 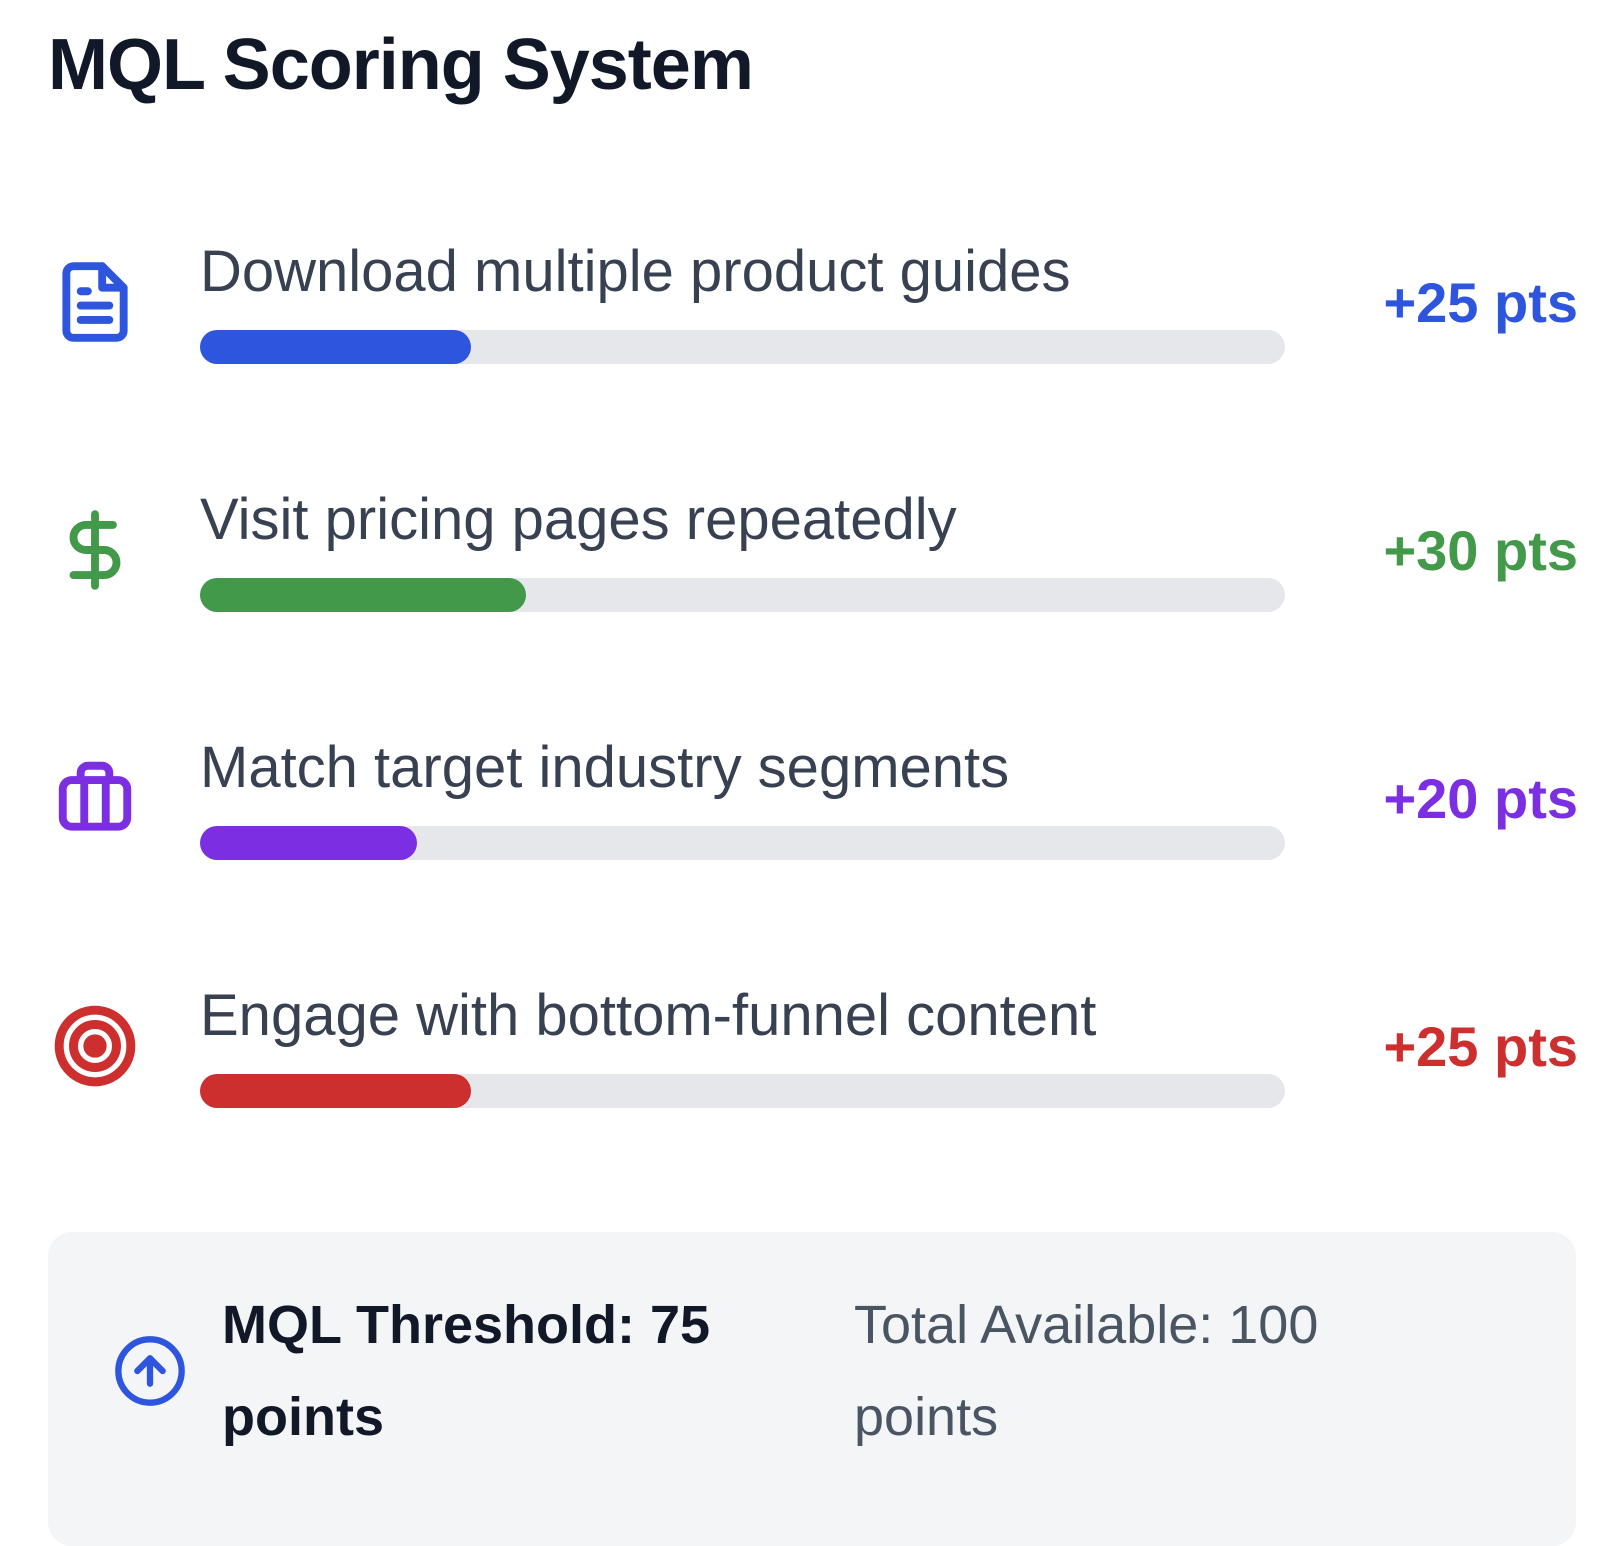 I want to click on scoring-item-label: Download multiple product guides, so click(x=635, y=271).